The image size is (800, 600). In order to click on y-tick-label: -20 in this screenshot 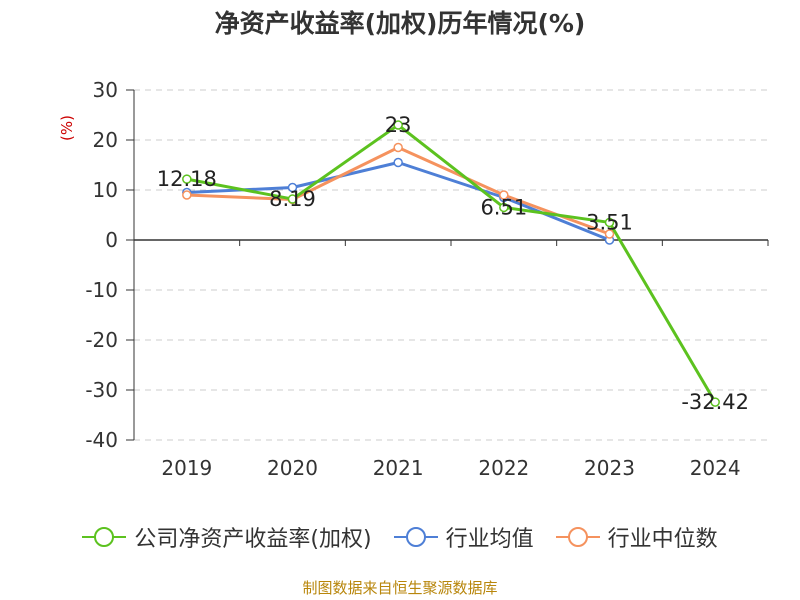, I will do `click(101, 340)`.